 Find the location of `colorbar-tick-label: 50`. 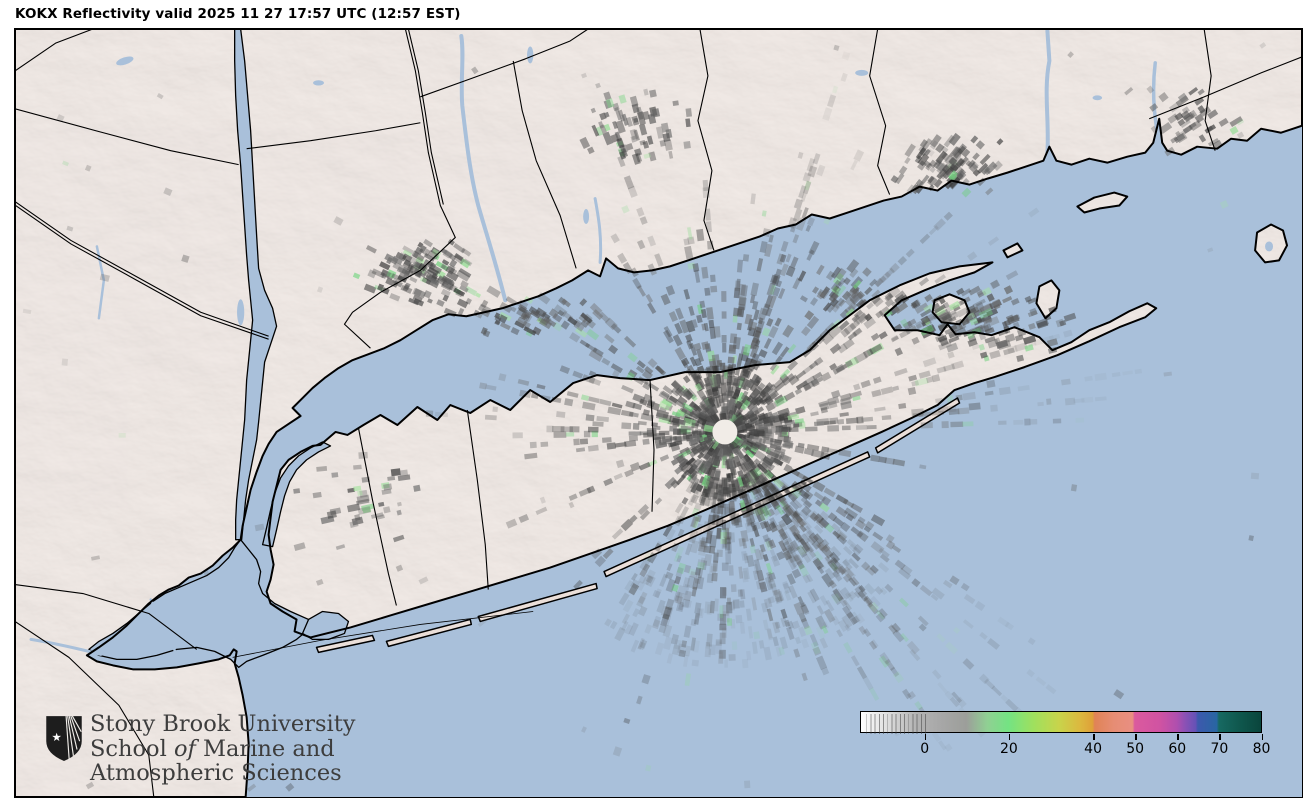

colorbar-tick-label: 50 is located at coordinates (1135, 749).